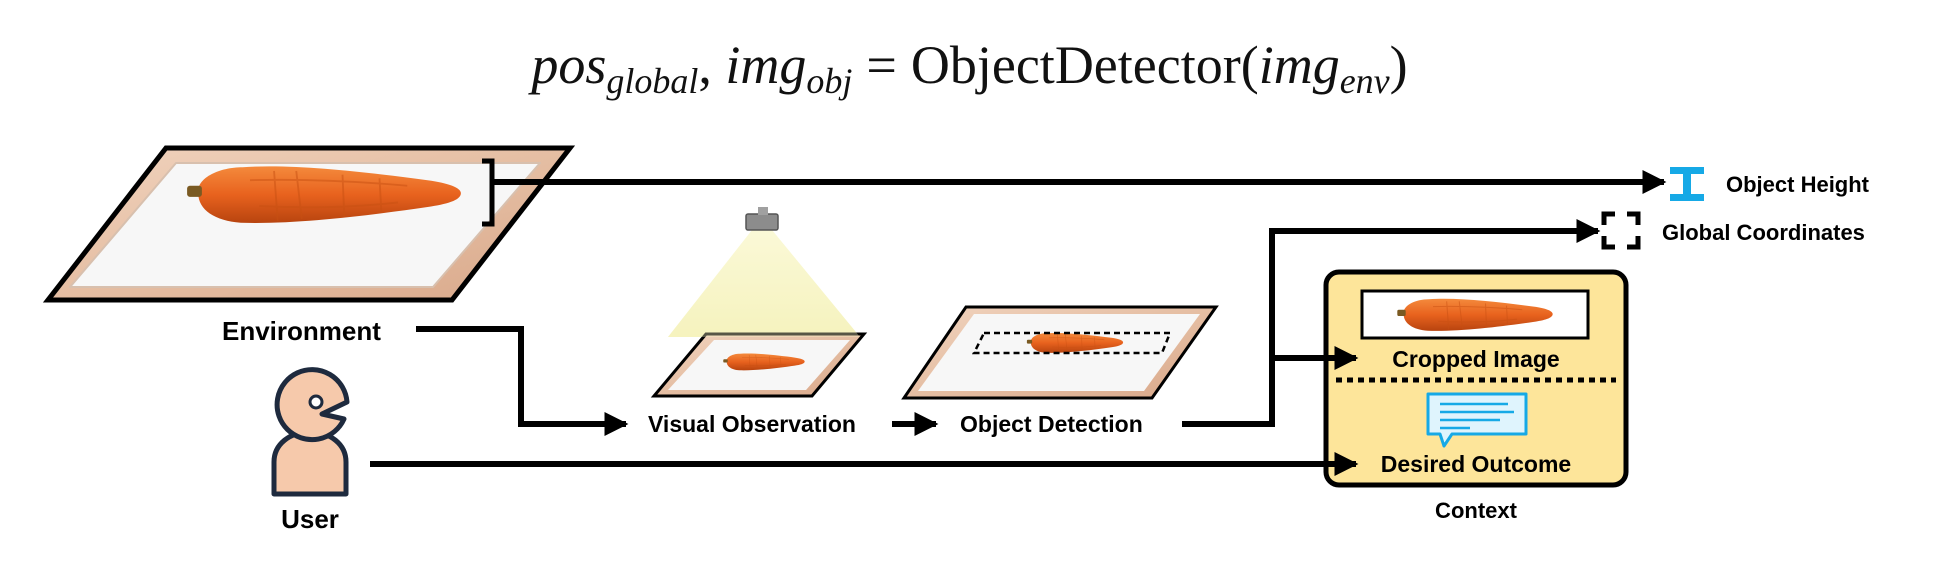 This screenshot has width=1939, height=574. Describe the element at coordinates (310, 519) in the screenshot. I see `user-label: User` at that location.